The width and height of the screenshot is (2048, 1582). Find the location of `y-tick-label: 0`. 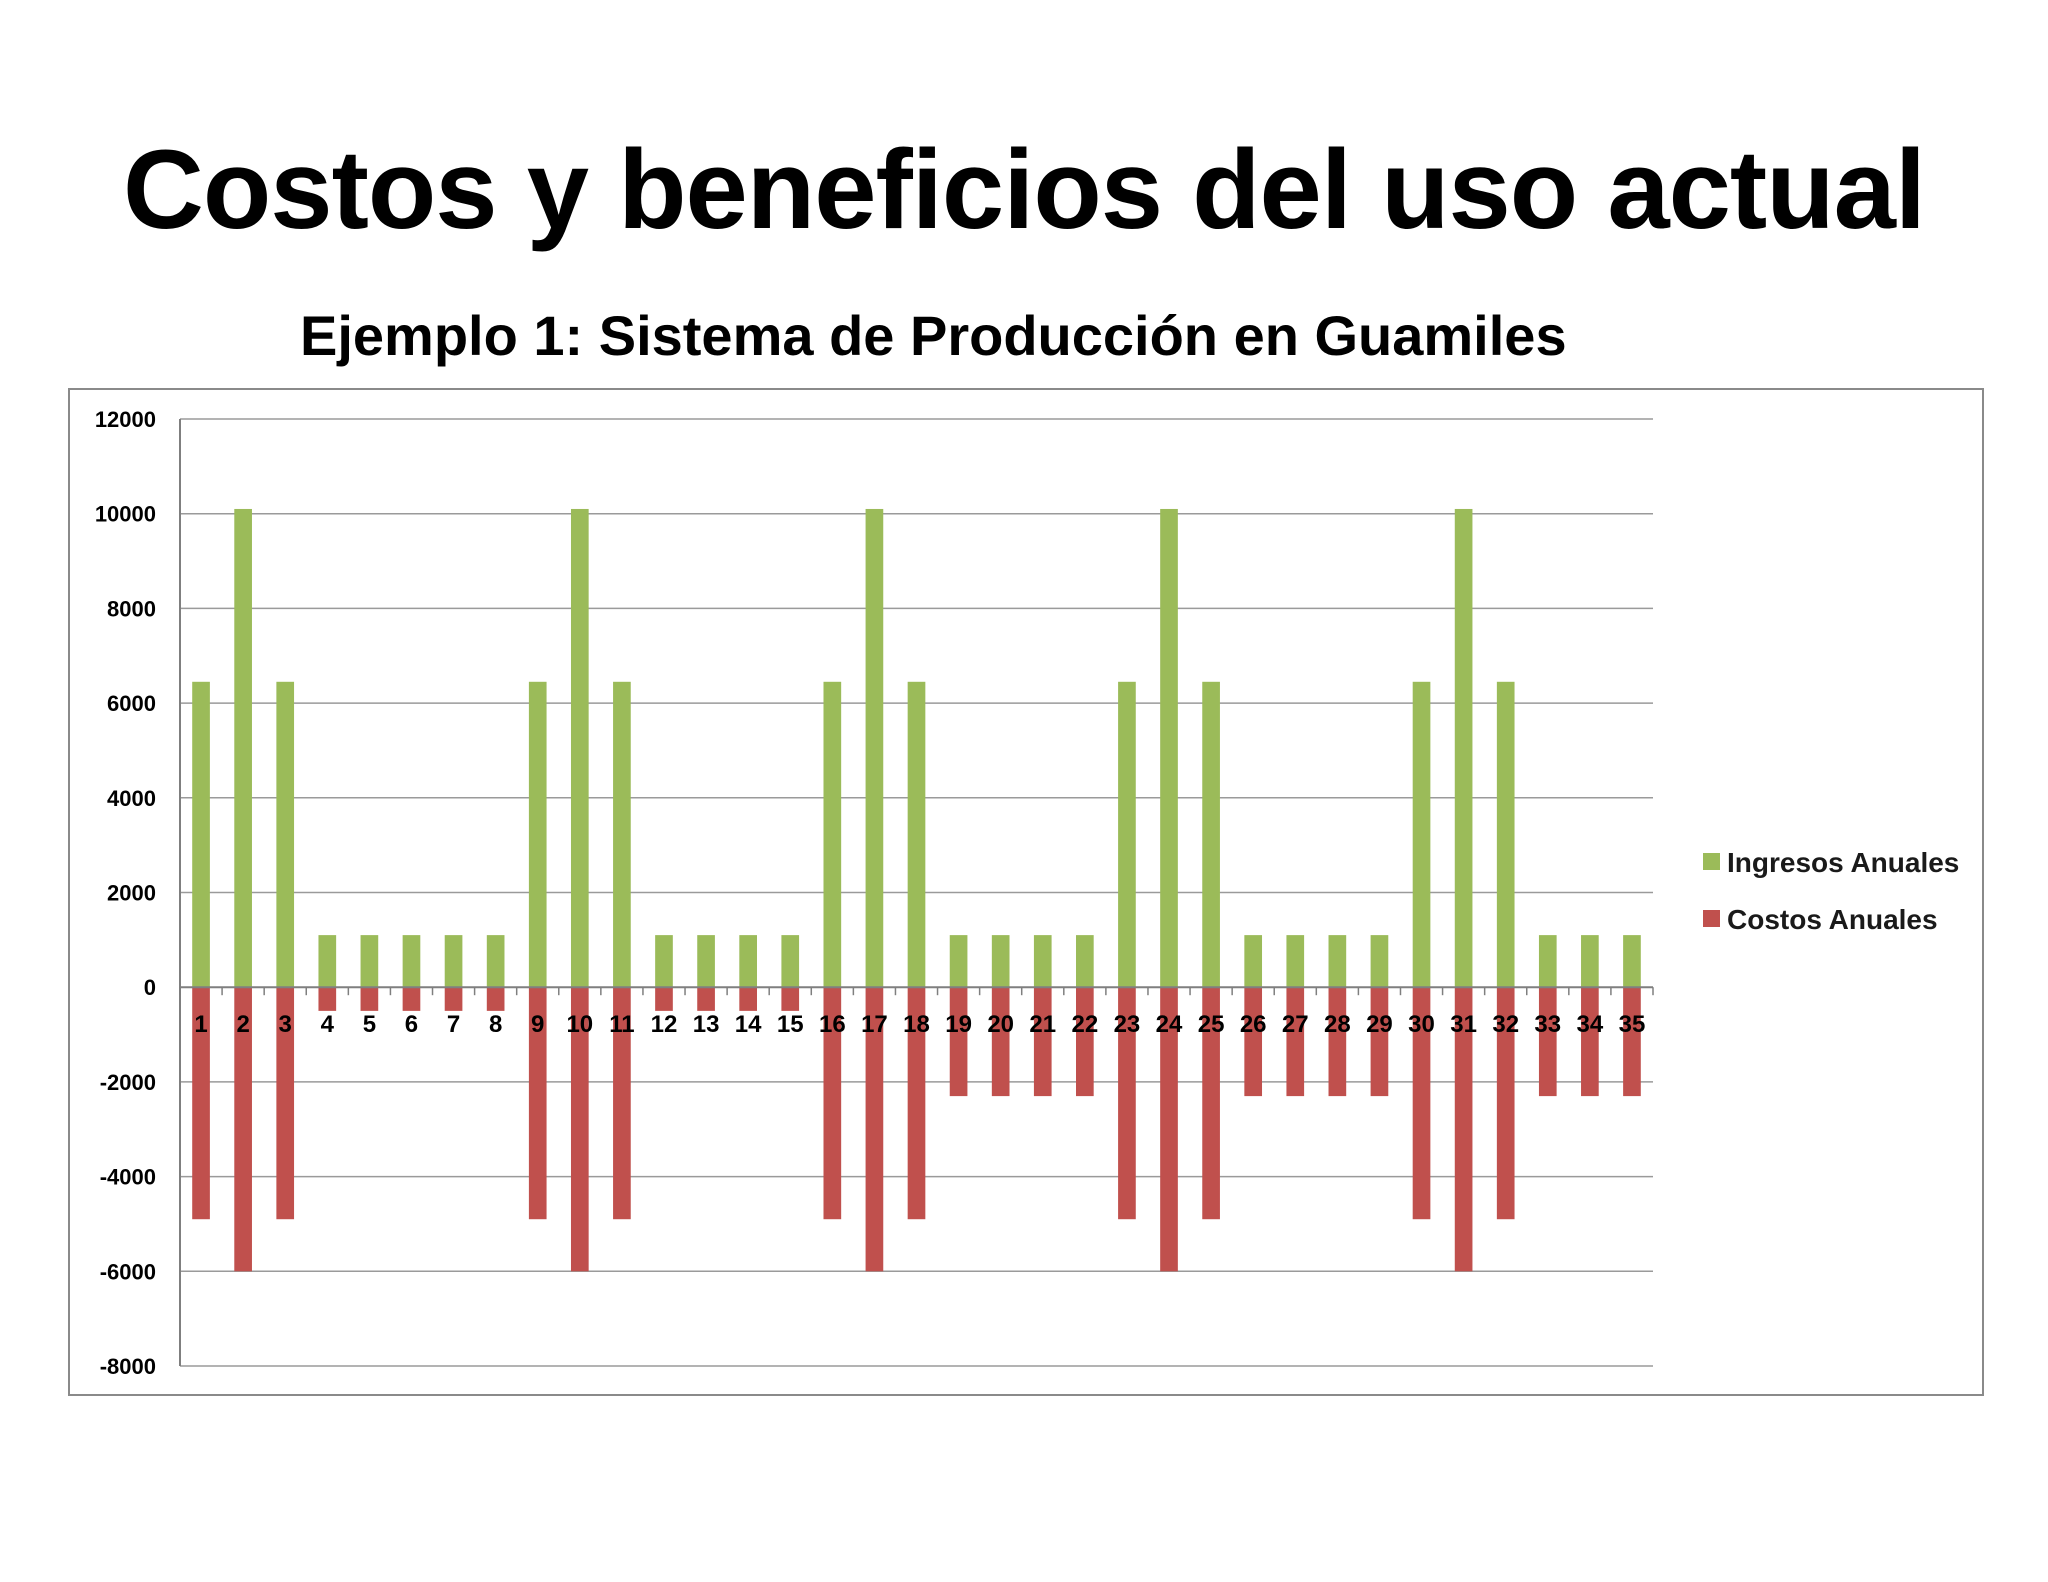

y-tick-label: 0 is located at coordinates (150, 987).